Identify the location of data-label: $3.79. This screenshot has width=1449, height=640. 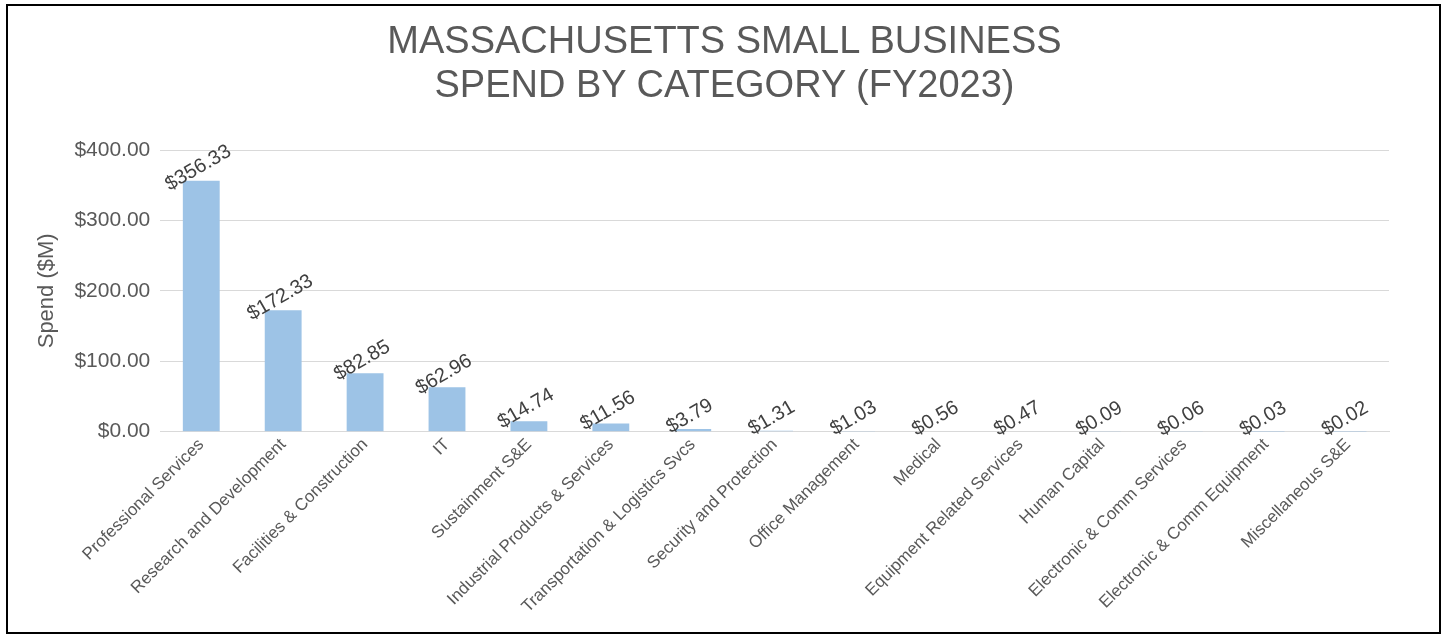
(689, 415).